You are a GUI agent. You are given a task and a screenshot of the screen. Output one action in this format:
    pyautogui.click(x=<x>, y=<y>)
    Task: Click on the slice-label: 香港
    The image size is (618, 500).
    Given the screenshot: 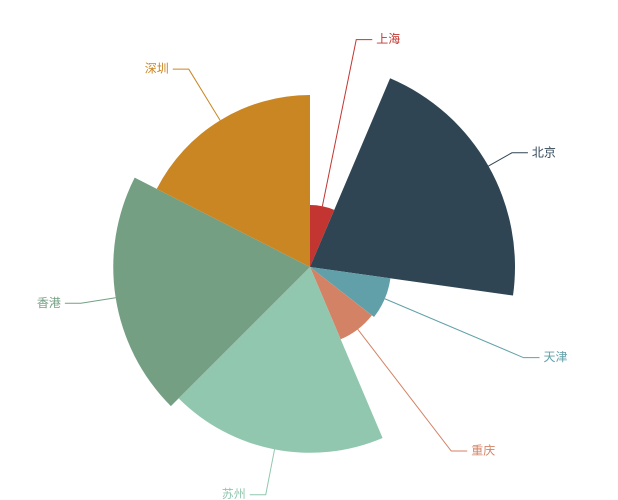 What is the action you would take?
    pyautogui.click(x=49, y=303)
    